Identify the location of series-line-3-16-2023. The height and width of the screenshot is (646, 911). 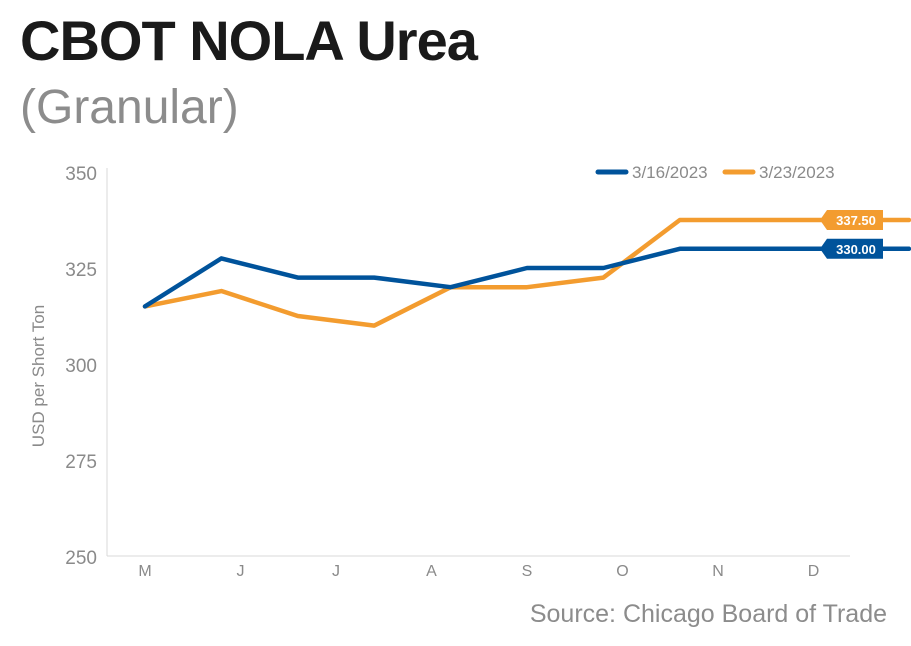
(526, 277).